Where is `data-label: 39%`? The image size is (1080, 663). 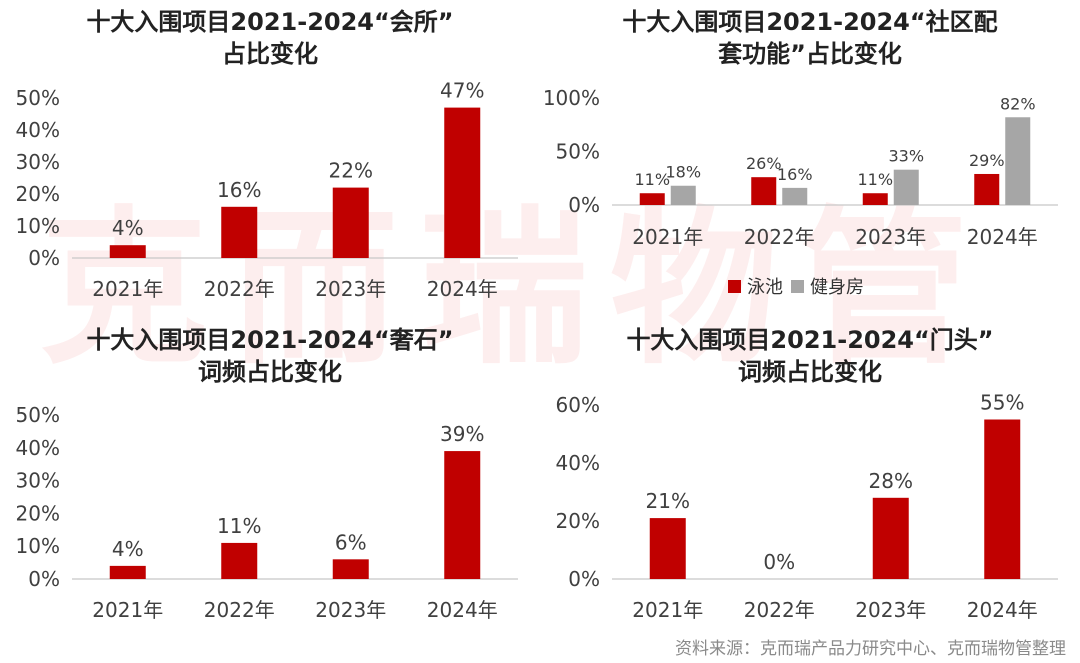 data-label: 39% is located at coordinates (462, 434).